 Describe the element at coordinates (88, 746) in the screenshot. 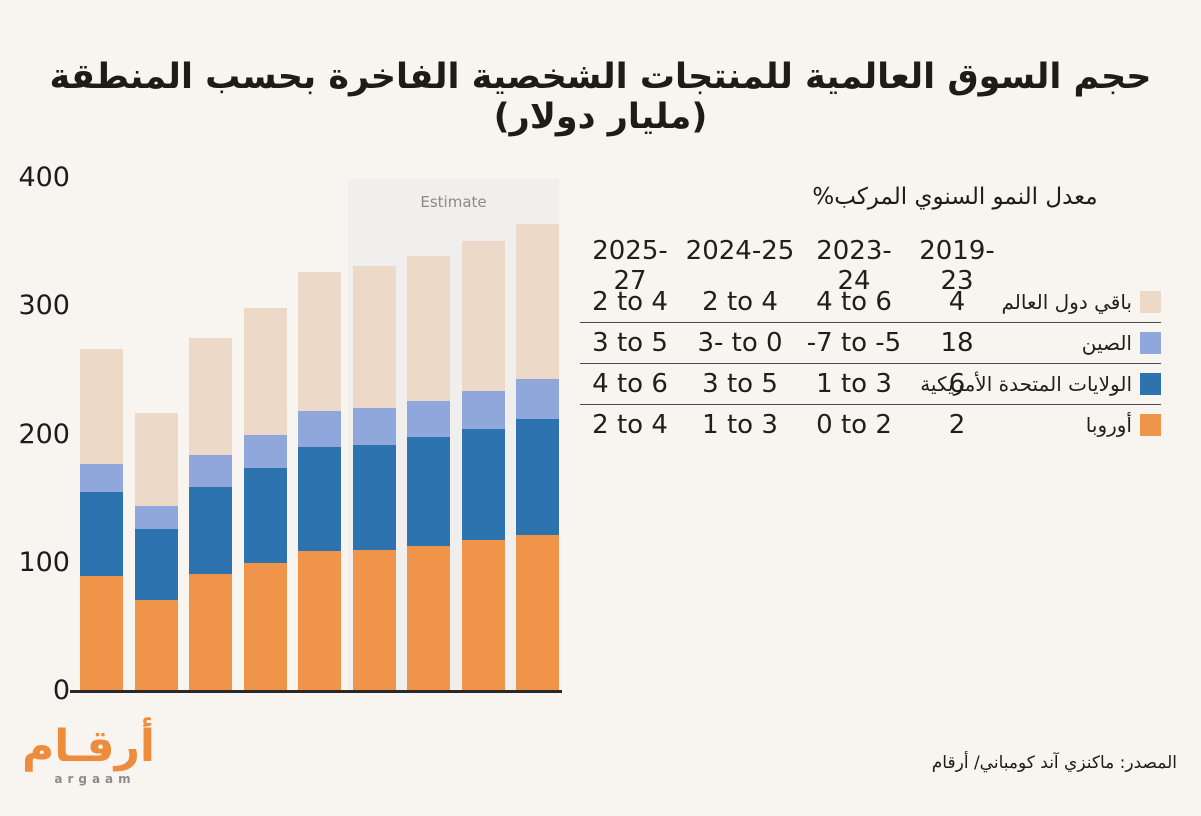

I see `argaam-logo-arabic: أرقـام` at that location.